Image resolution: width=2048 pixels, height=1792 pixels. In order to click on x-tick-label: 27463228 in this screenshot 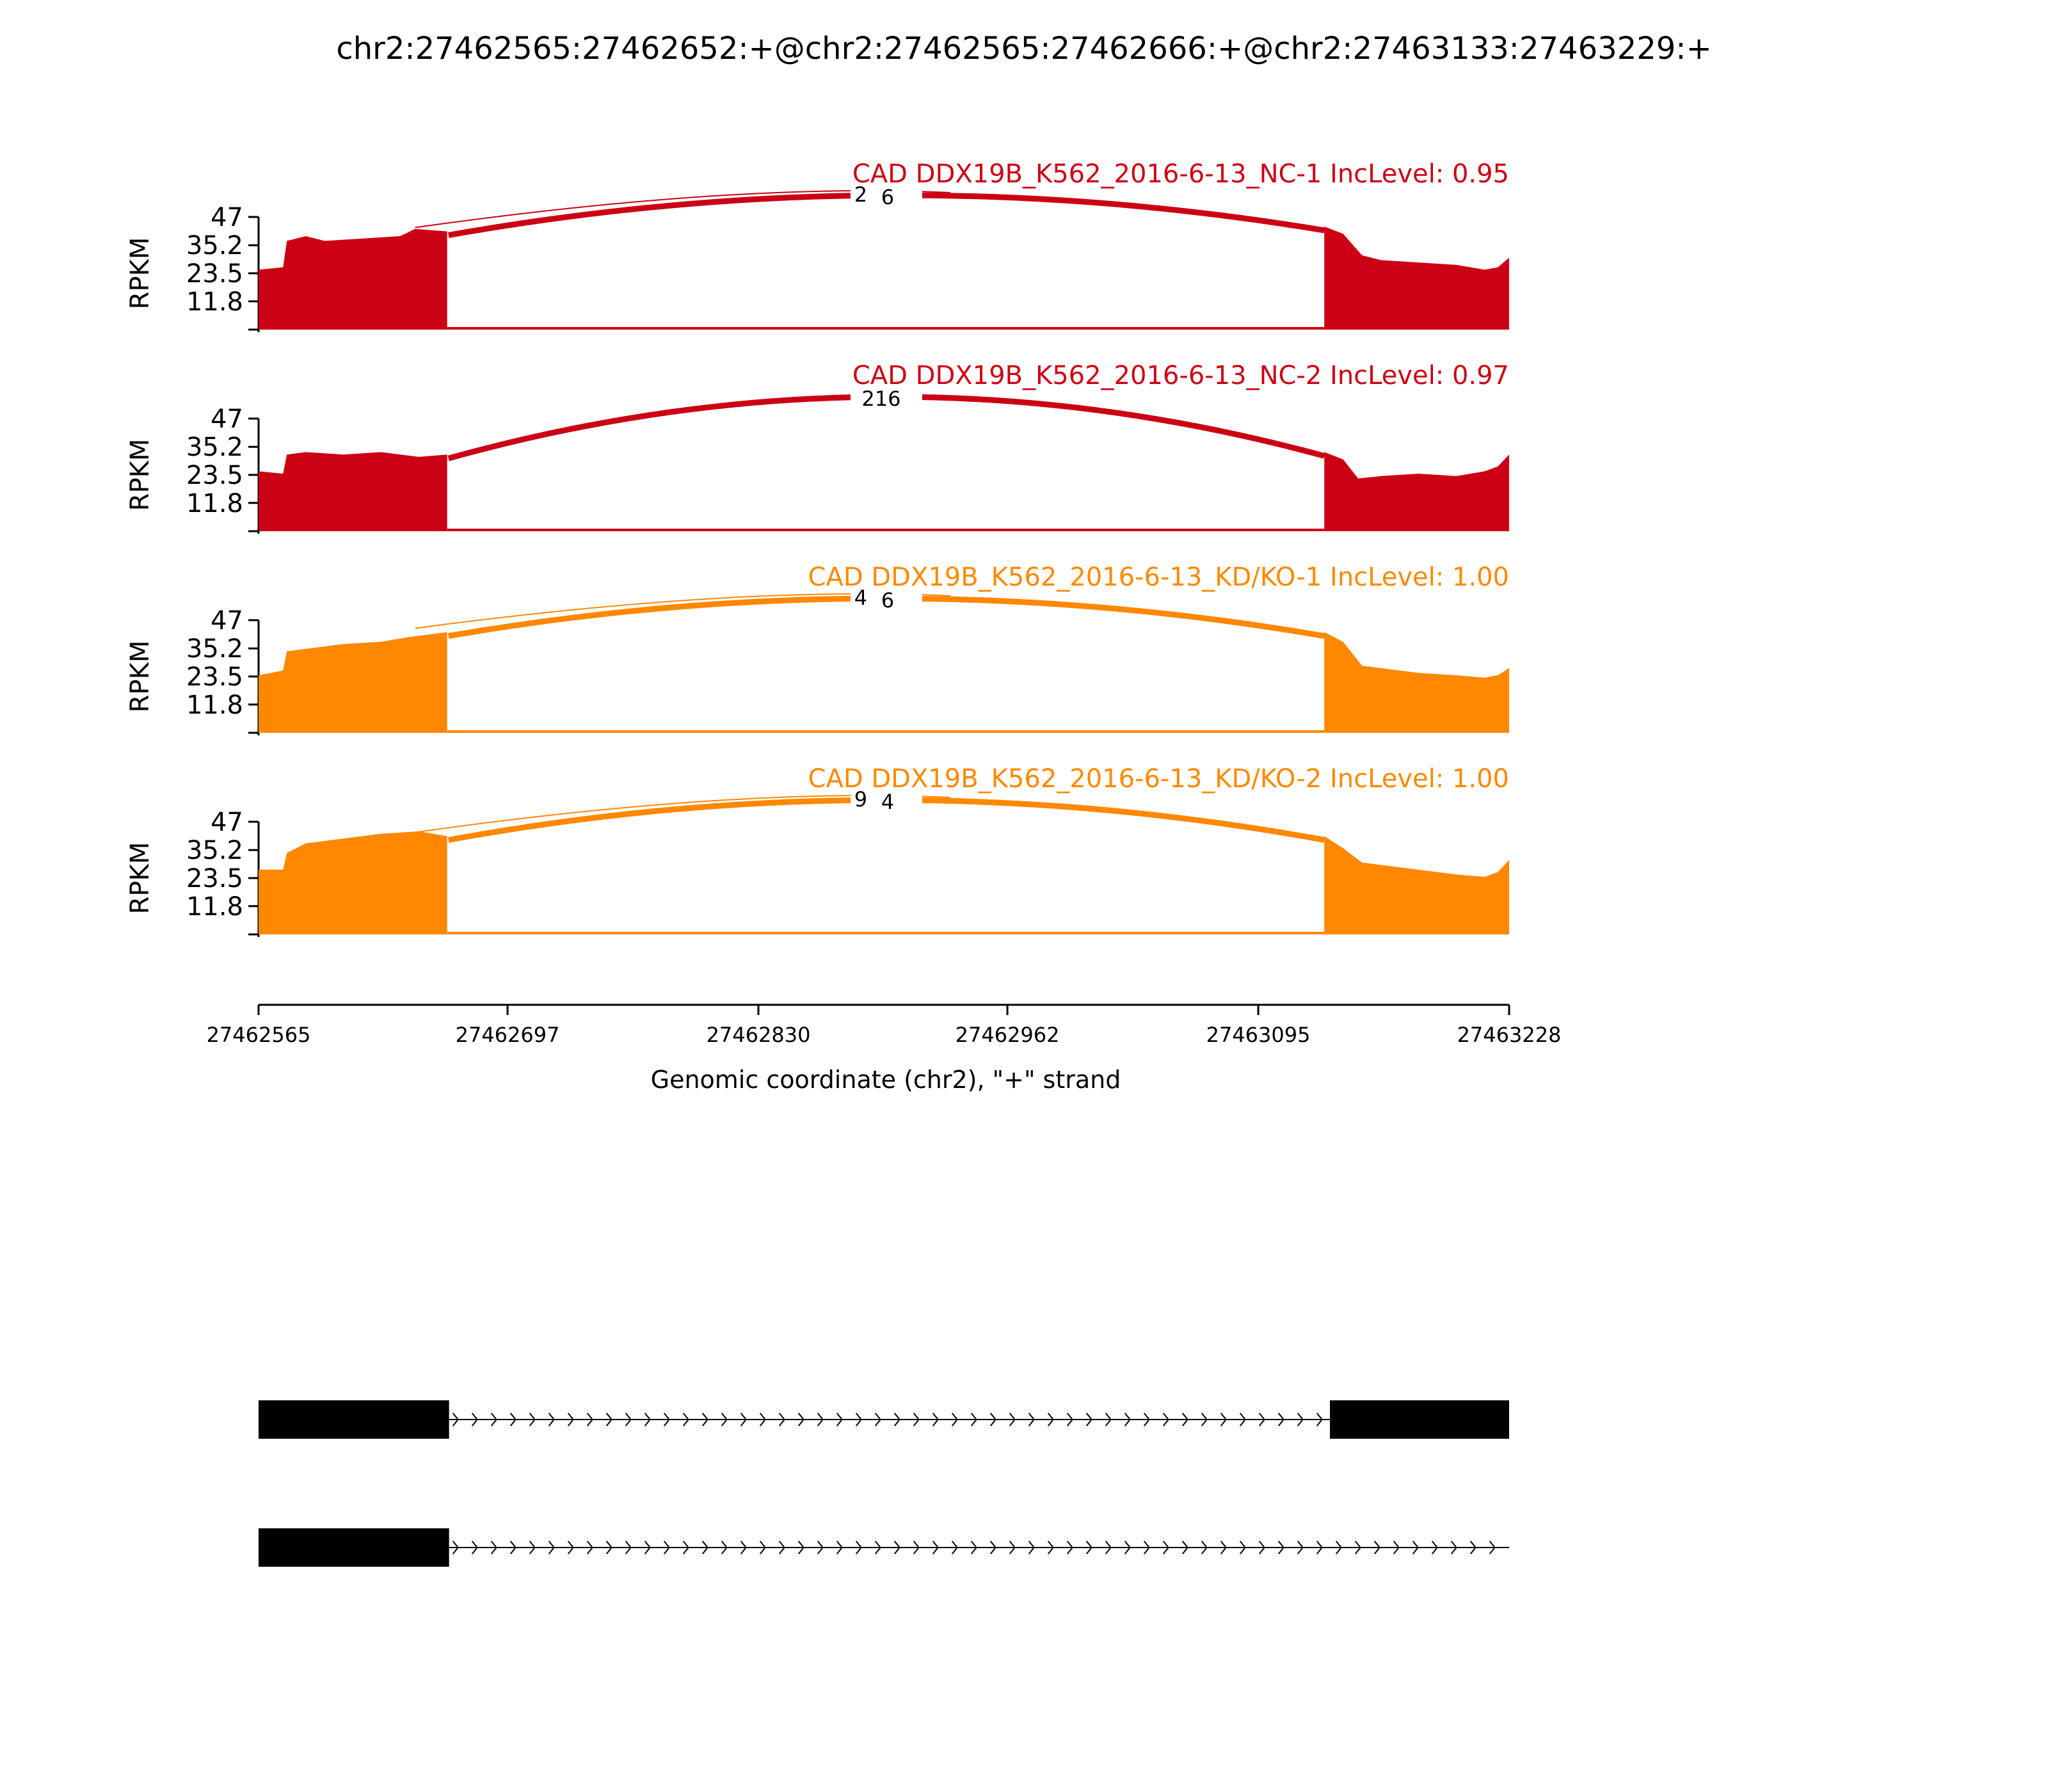, I will do `click(1509, 1035)`.